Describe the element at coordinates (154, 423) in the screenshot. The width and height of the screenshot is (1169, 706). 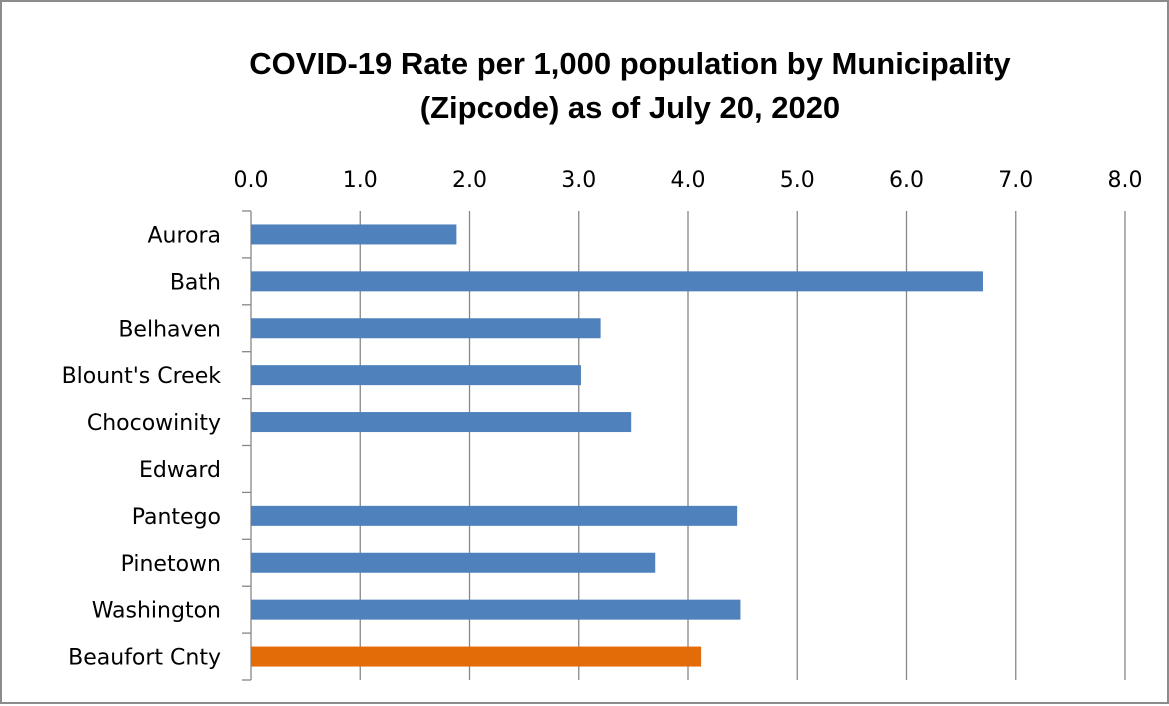
I see `category-label: Chocowinity` at that location.